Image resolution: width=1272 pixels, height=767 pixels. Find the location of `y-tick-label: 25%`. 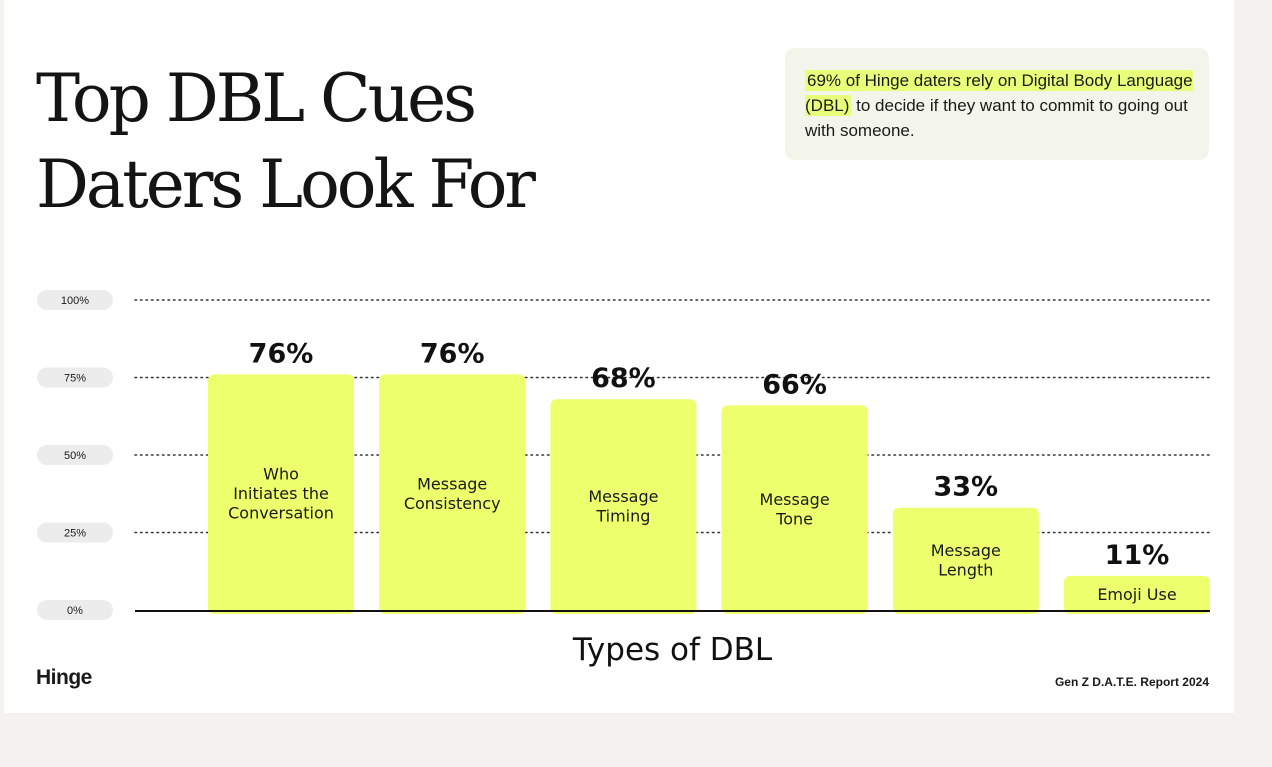

y-tick-label: 25% is located at coordinates (75, 534).